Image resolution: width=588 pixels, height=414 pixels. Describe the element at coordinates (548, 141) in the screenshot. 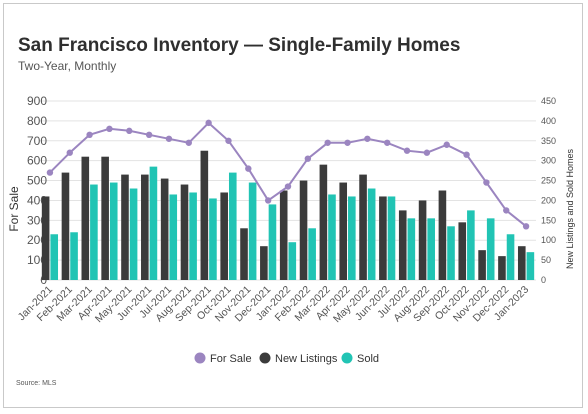

I see `right-tick-label: 350` at that location.